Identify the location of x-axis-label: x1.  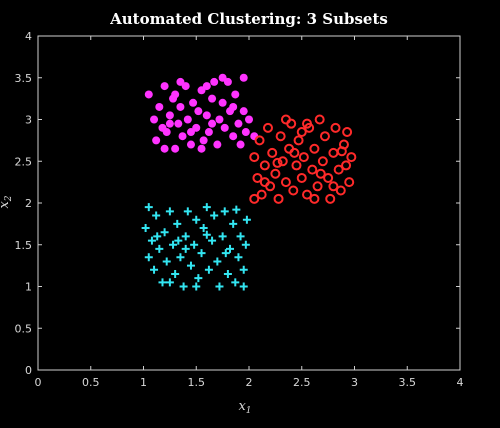
(244, 407).